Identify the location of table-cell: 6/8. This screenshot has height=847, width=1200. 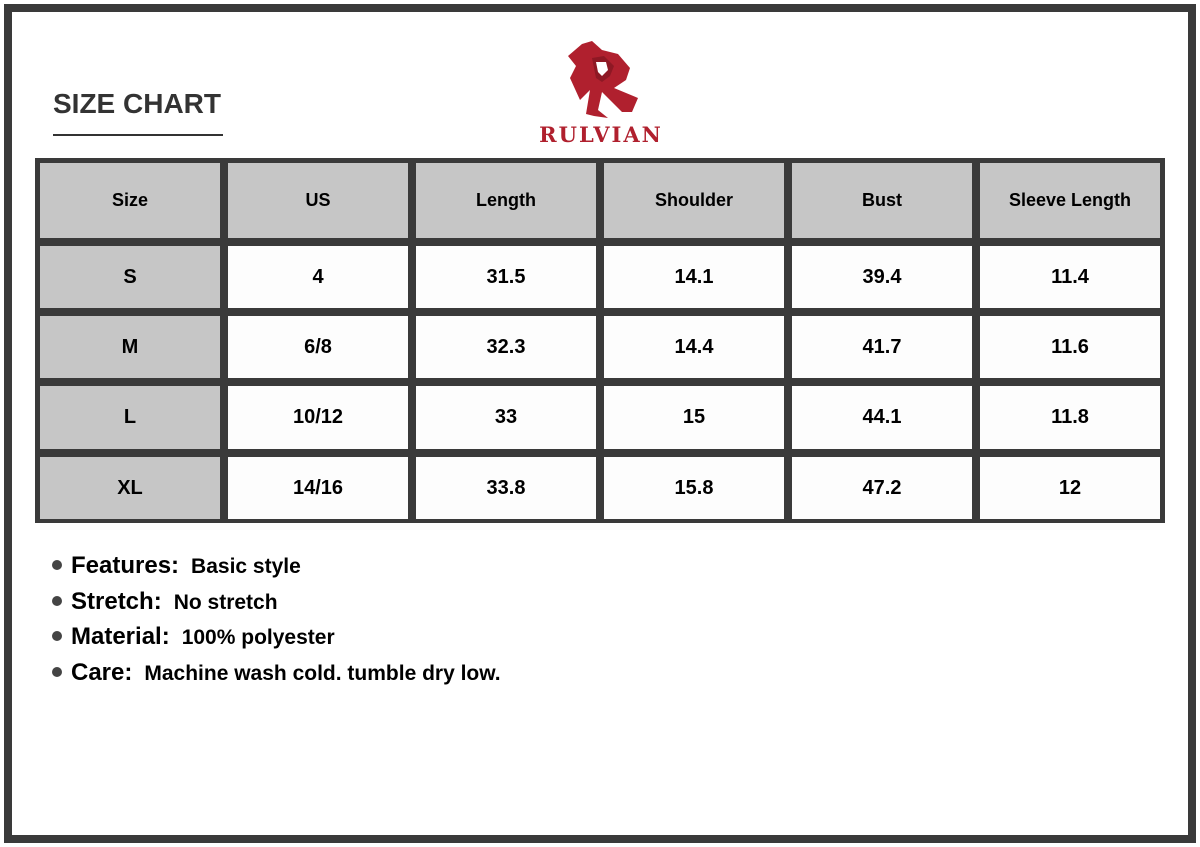
(318, 347).